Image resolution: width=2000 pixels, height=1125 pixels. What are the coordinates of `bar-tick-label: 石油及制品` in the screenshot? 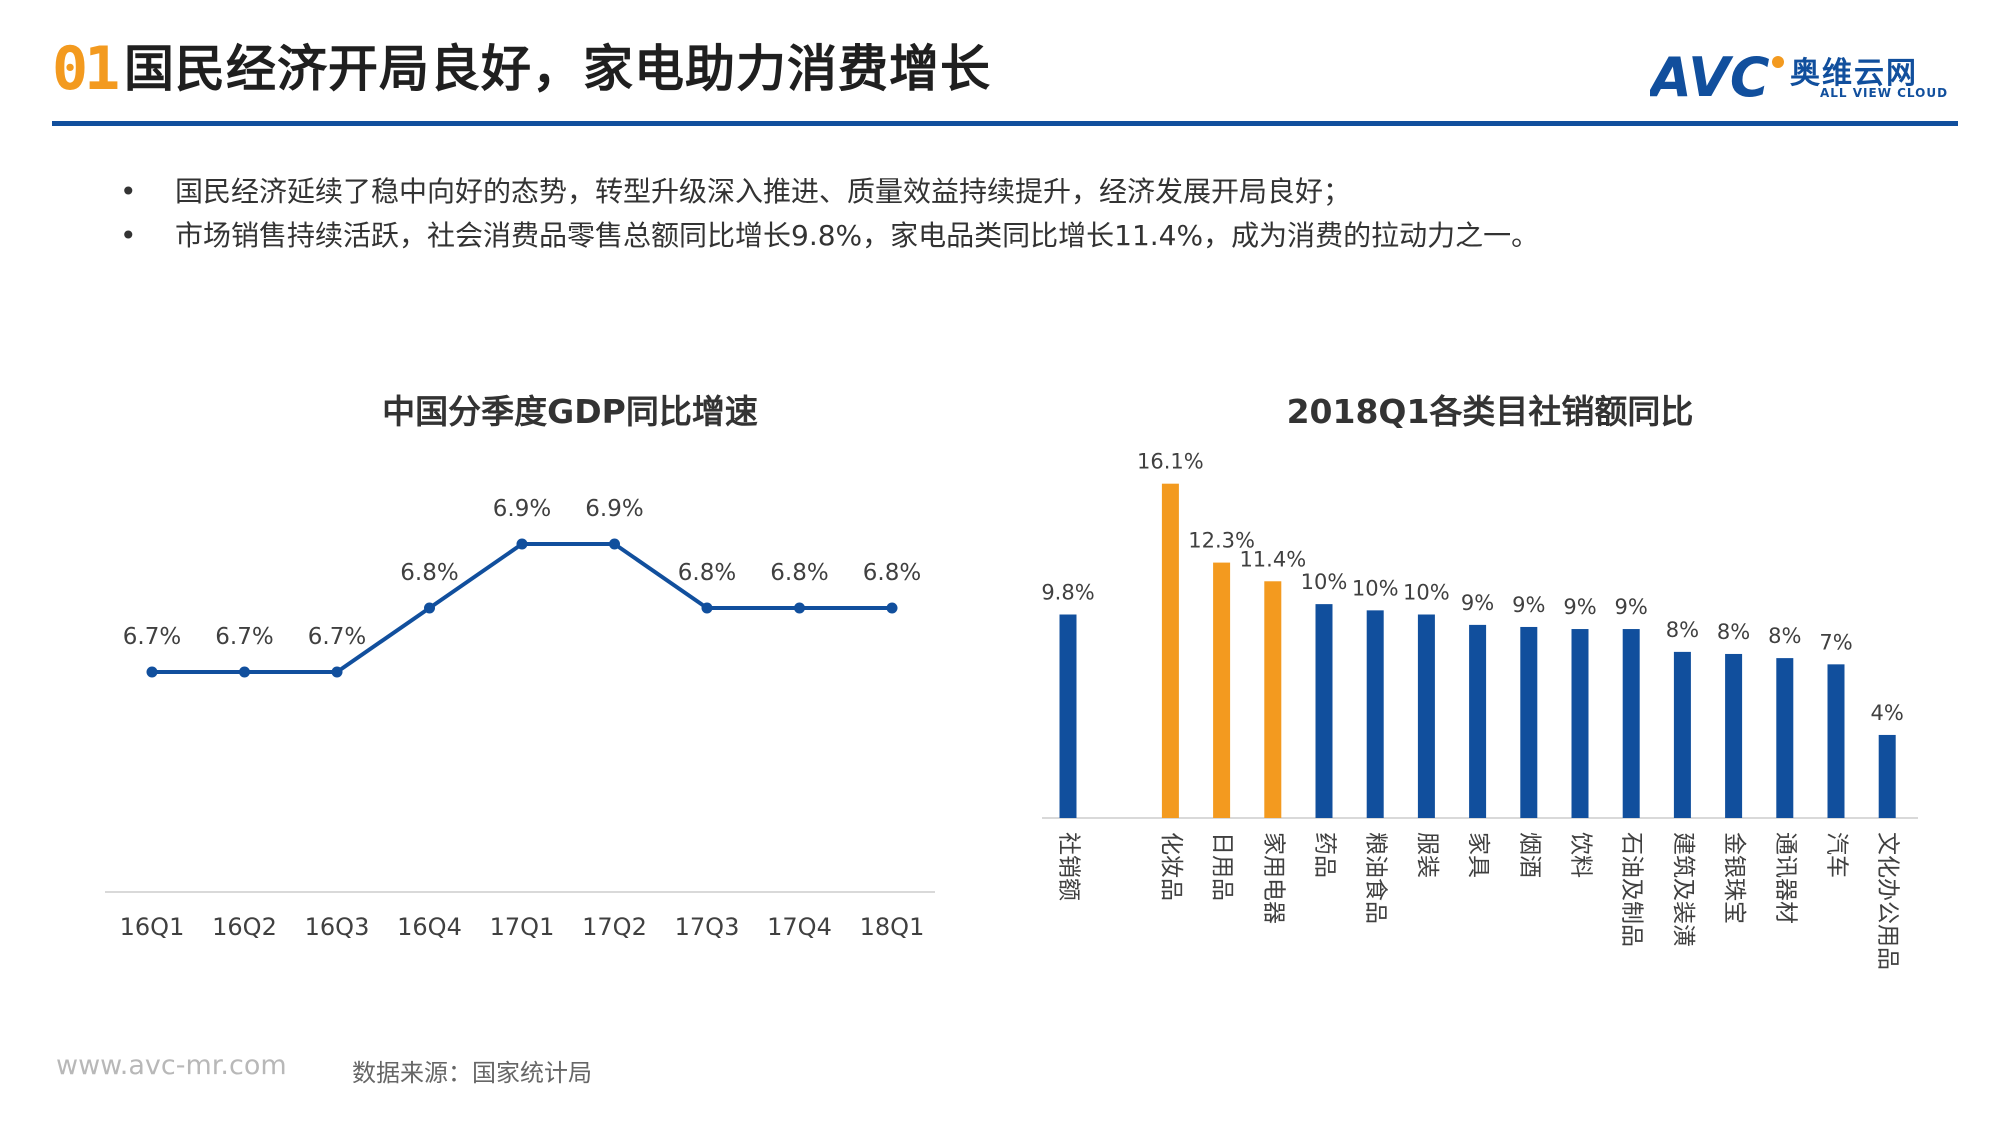 It's located at (1632, 889).